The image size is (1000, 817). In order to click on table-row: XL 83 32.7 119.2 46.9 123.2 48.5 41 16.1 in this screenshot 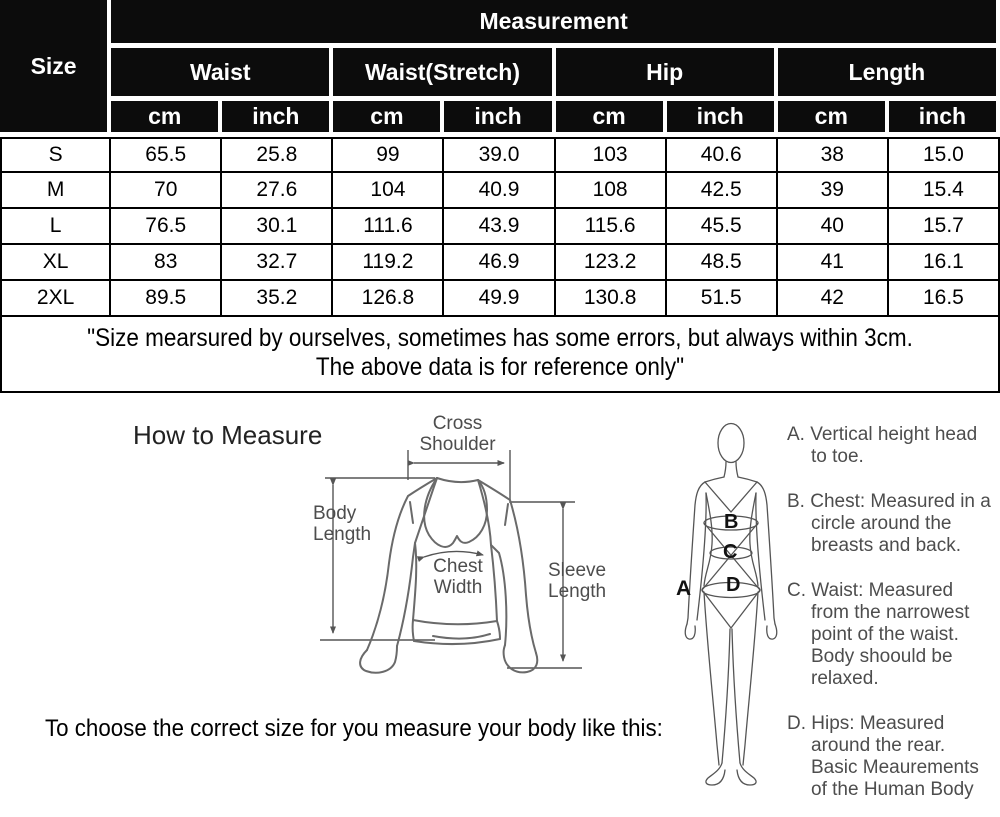, I will do `click(500, 263)`.